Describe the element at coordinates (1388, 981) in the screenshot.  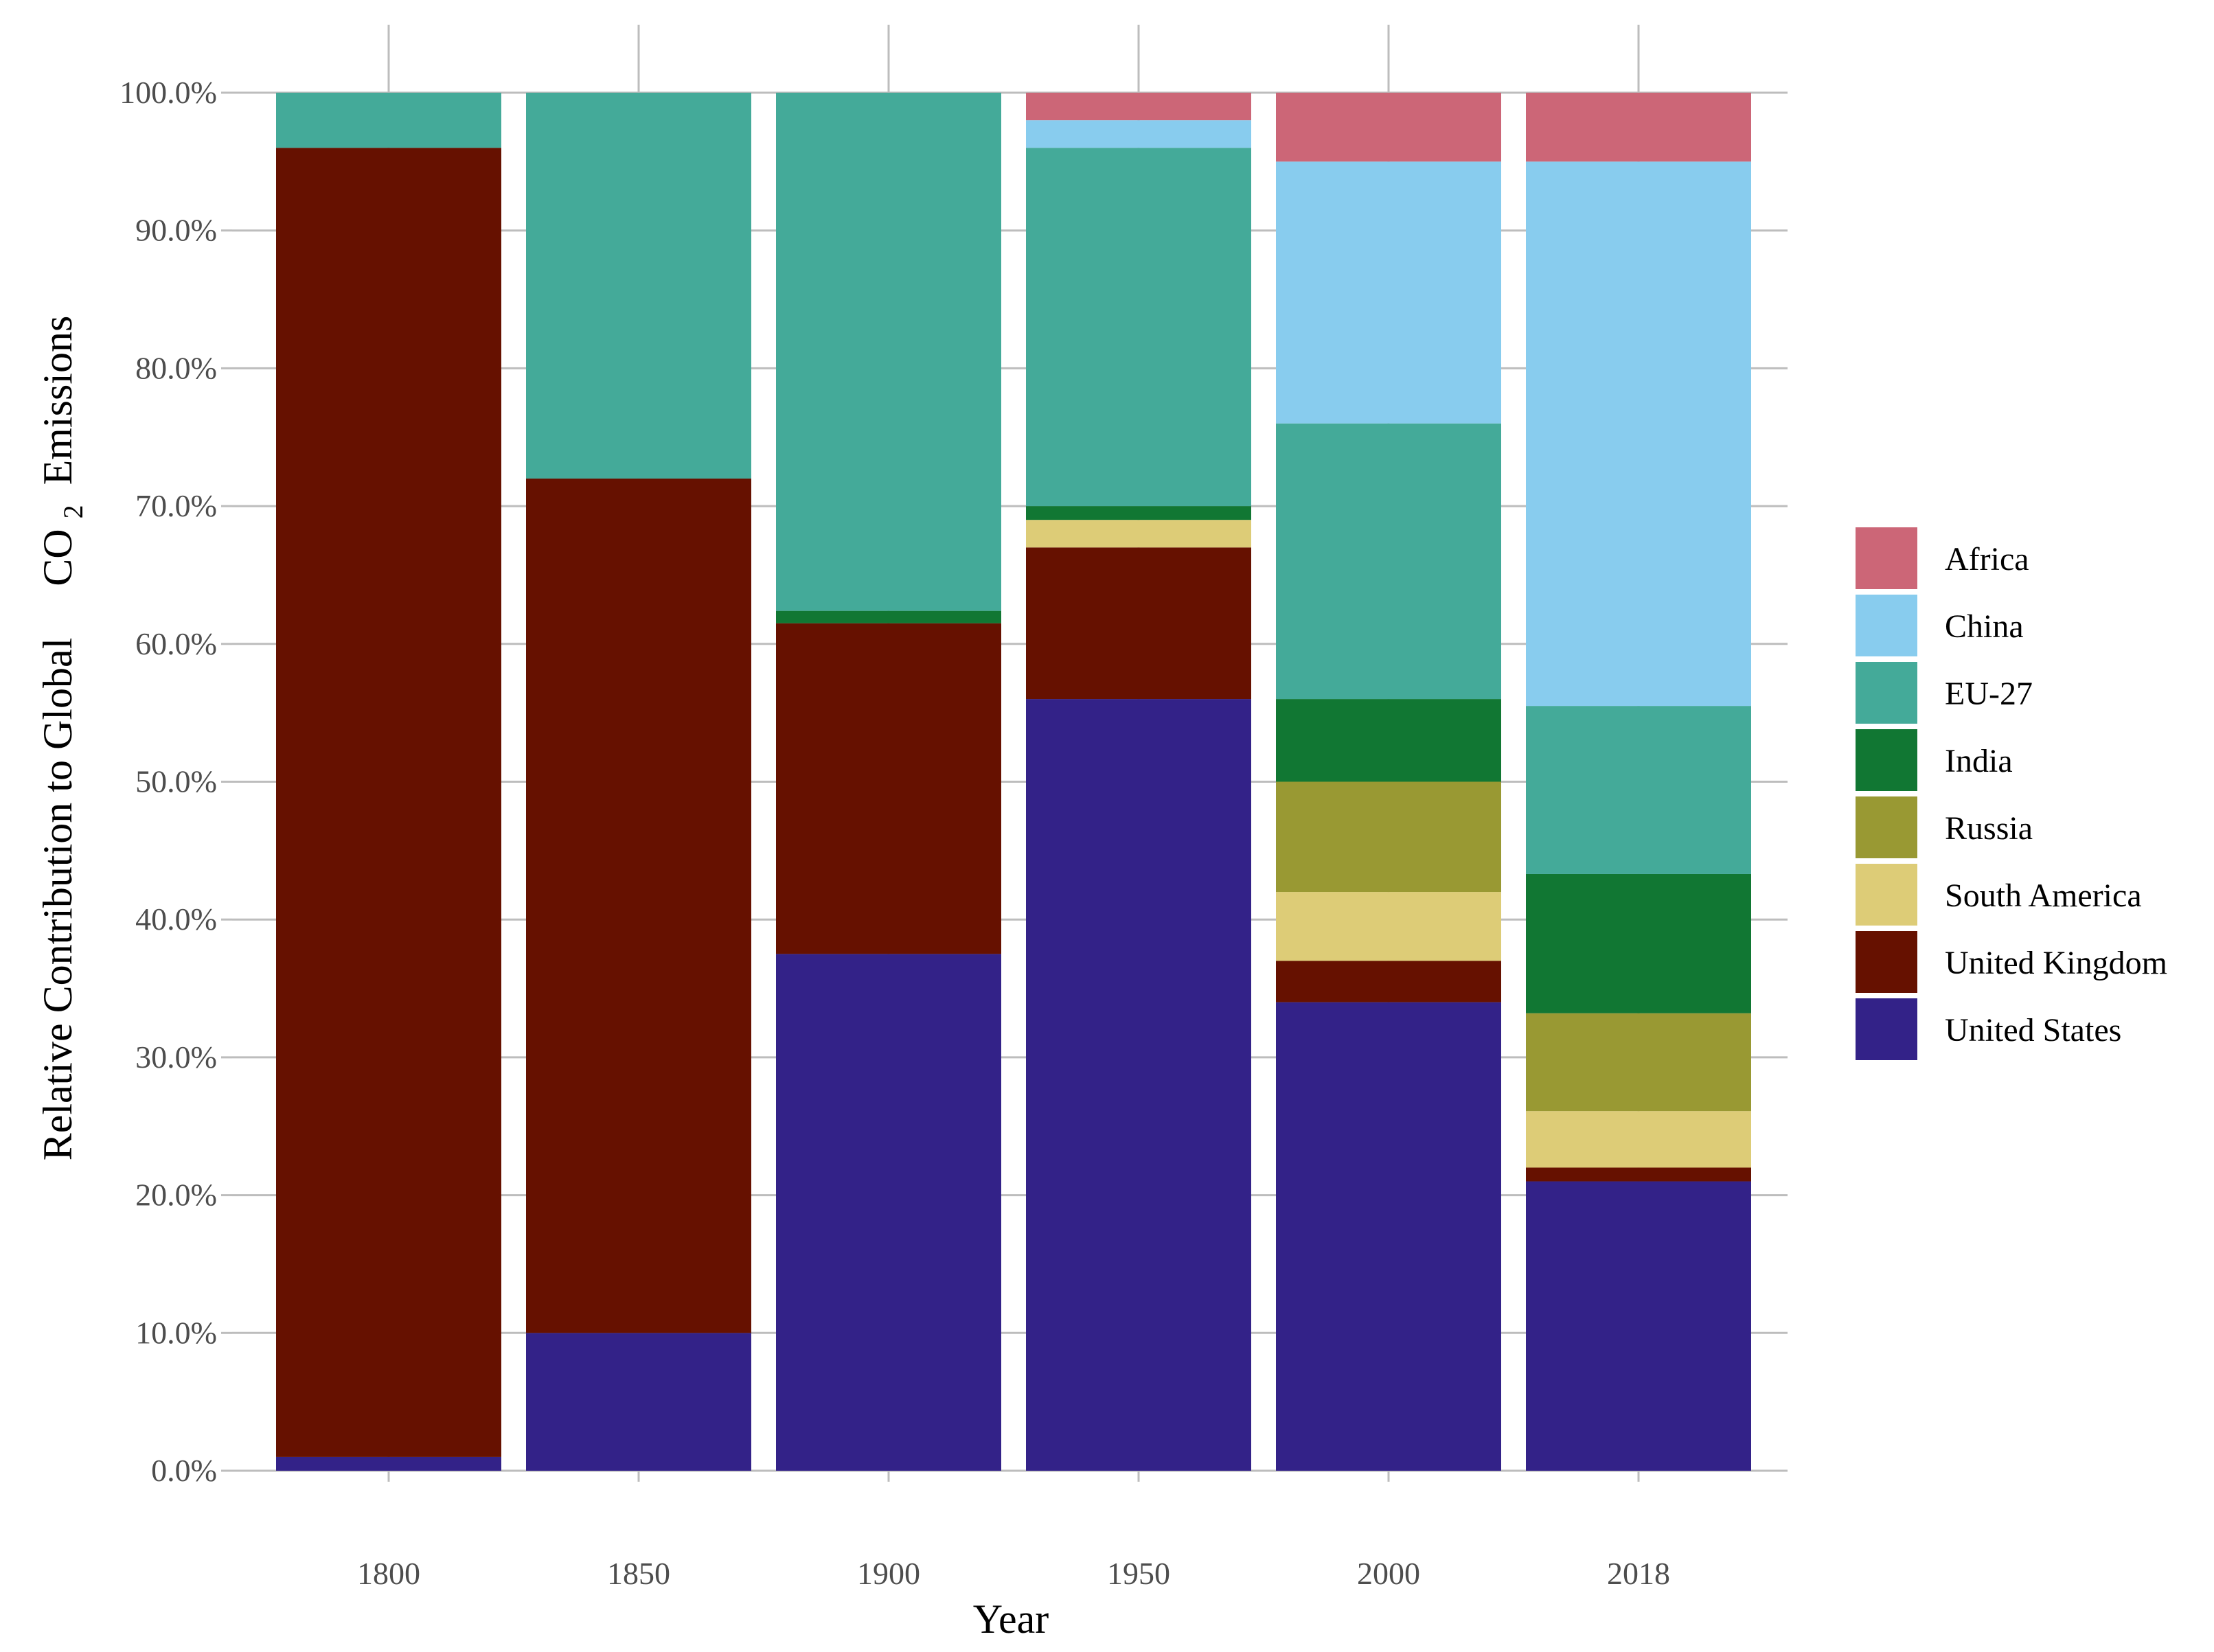
I see `bar-segment-united-kingdom-2000` at that location.